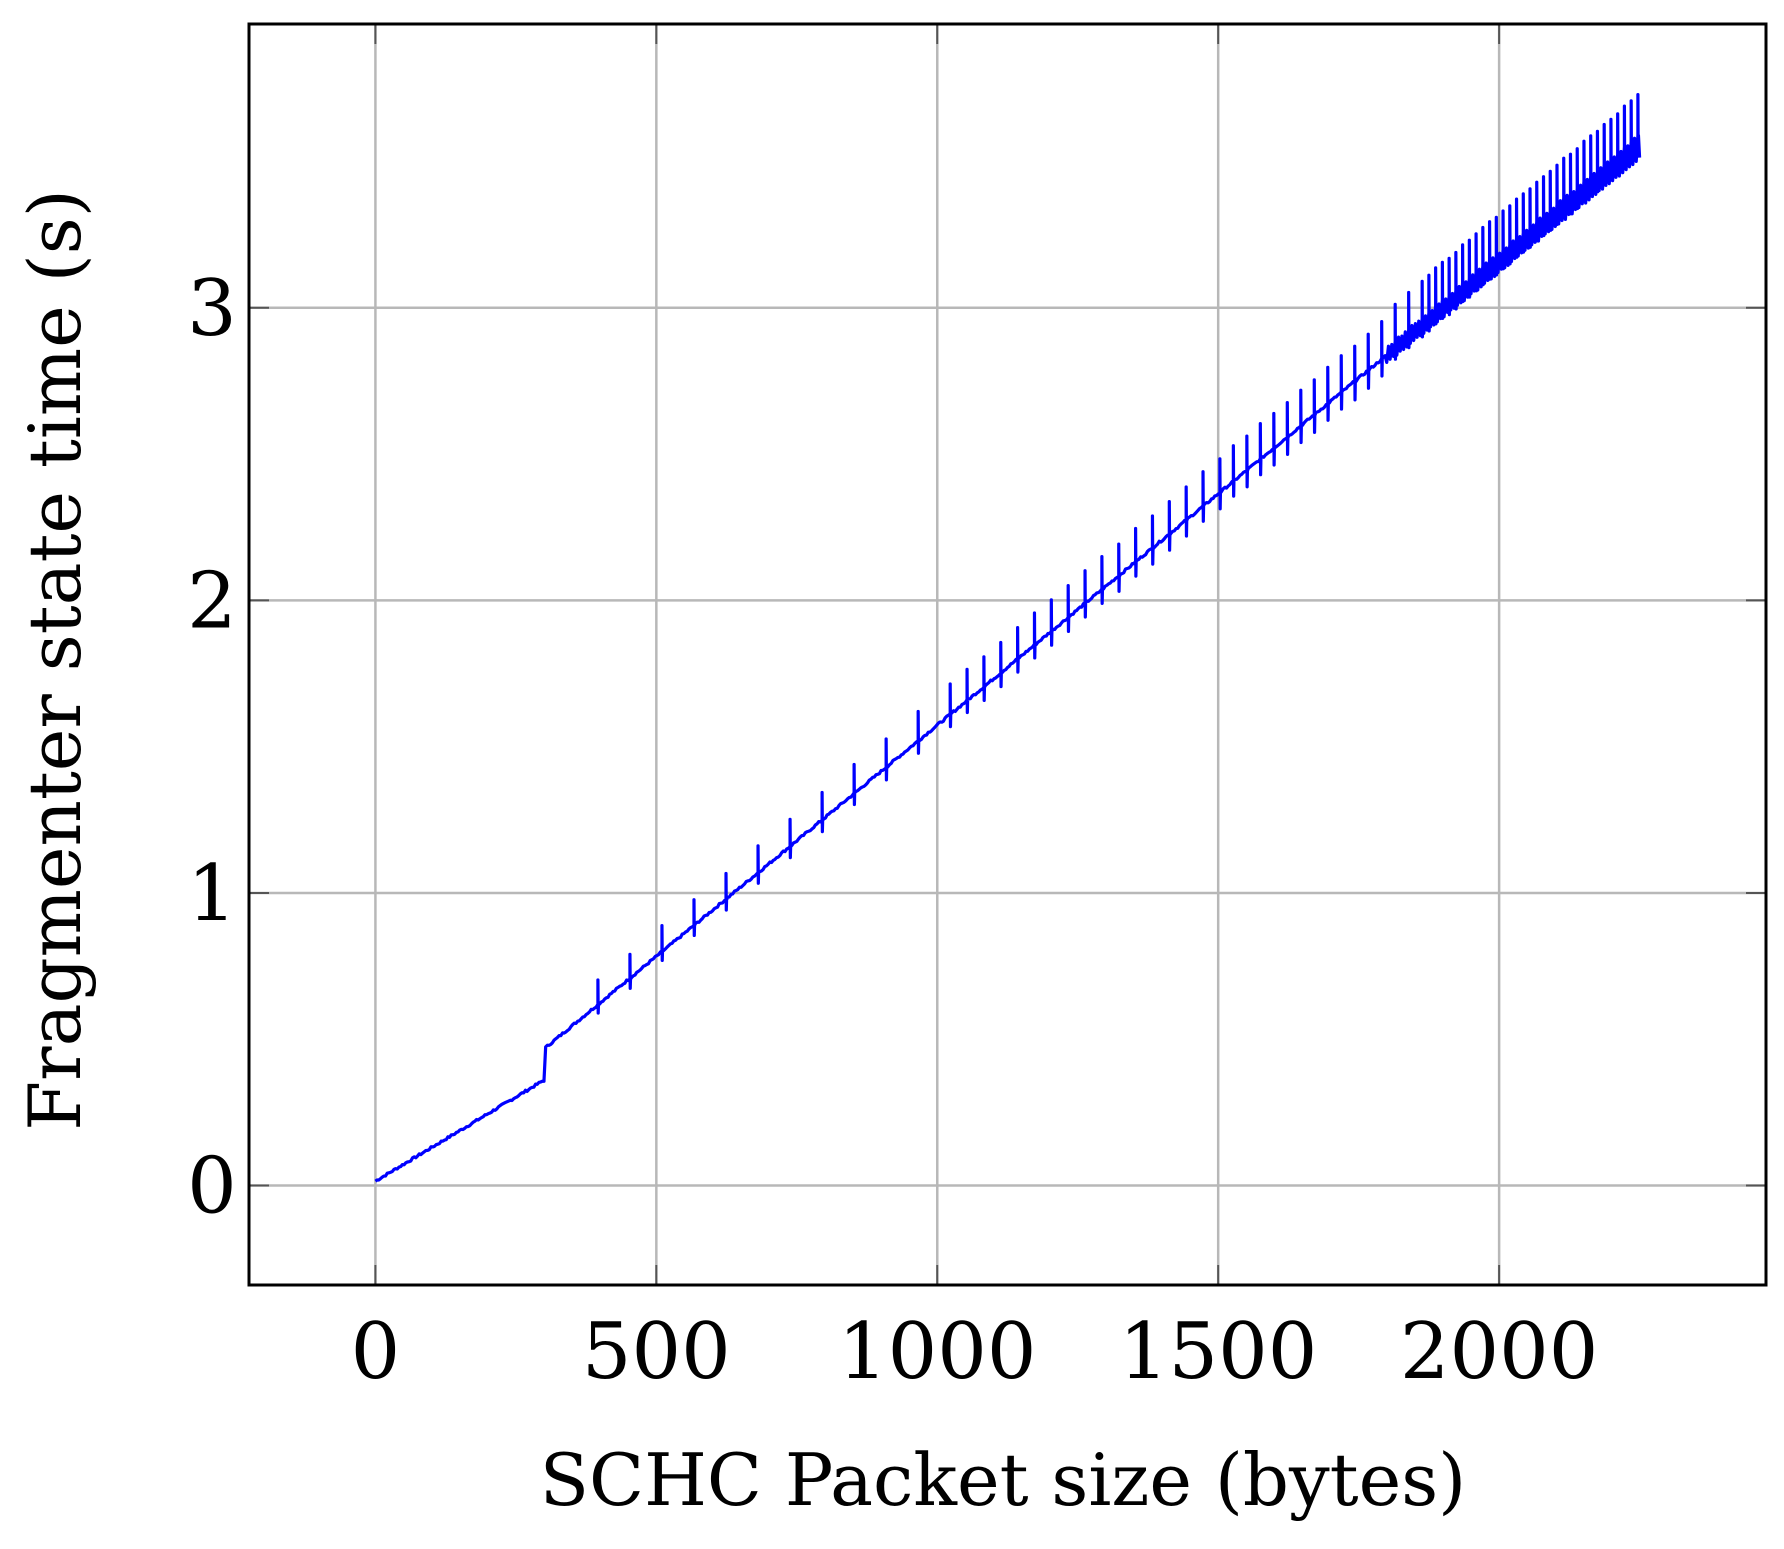  I want to click on y-axis-label: Fragmenter state time (s), so click(55, 660).